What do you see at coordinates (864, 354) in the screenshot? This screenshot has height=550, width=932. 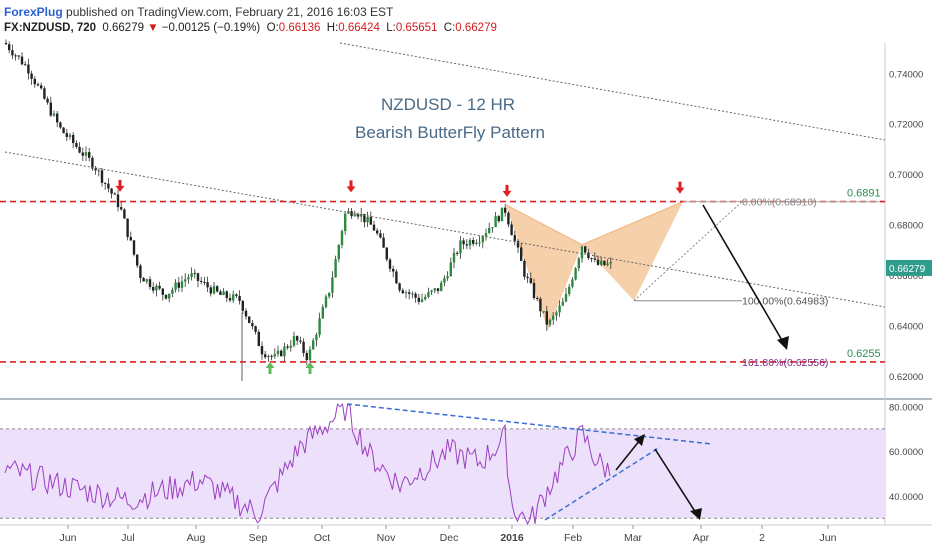 I see `level-label: 0.6255` at bounding box center [864, 354].